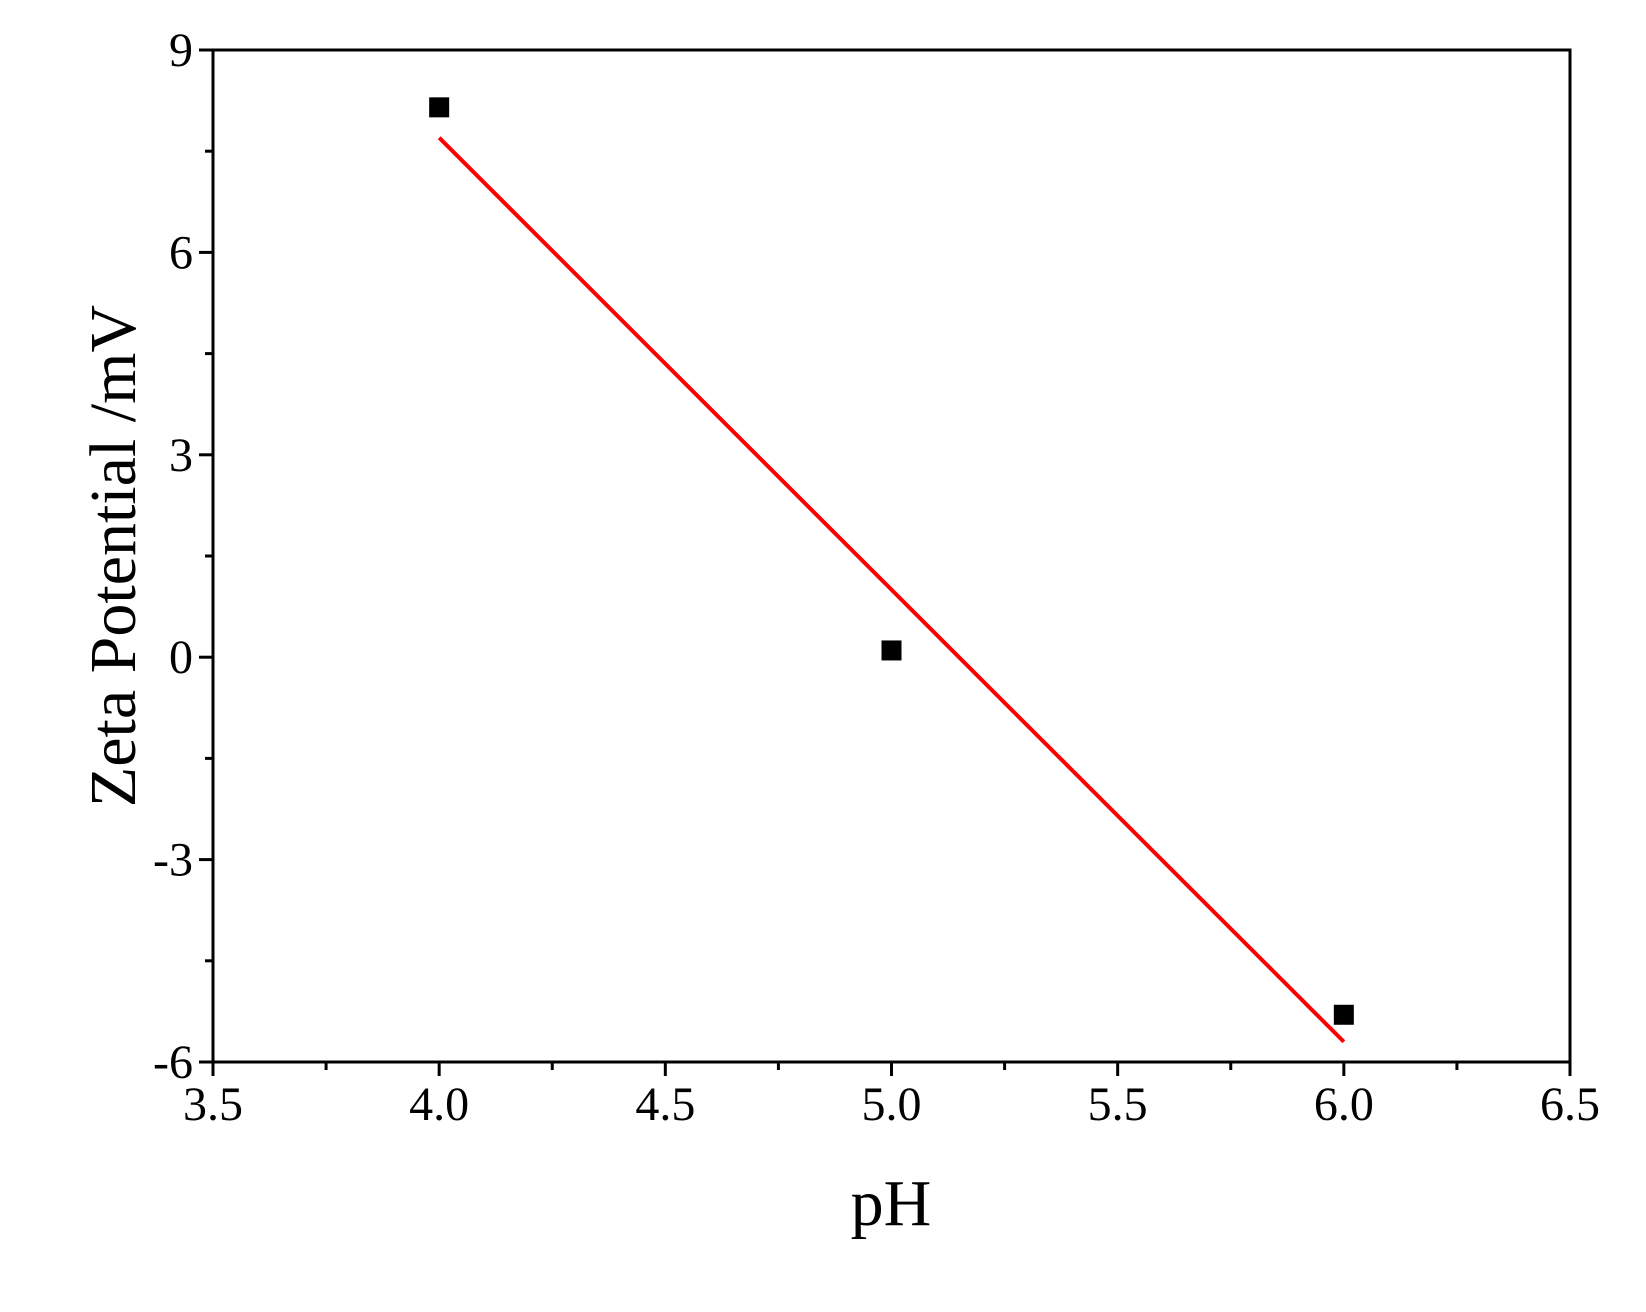  Describe the element at coordinates (181, 50) in the screenshot. I see `y-tick-label: 9` at that location.